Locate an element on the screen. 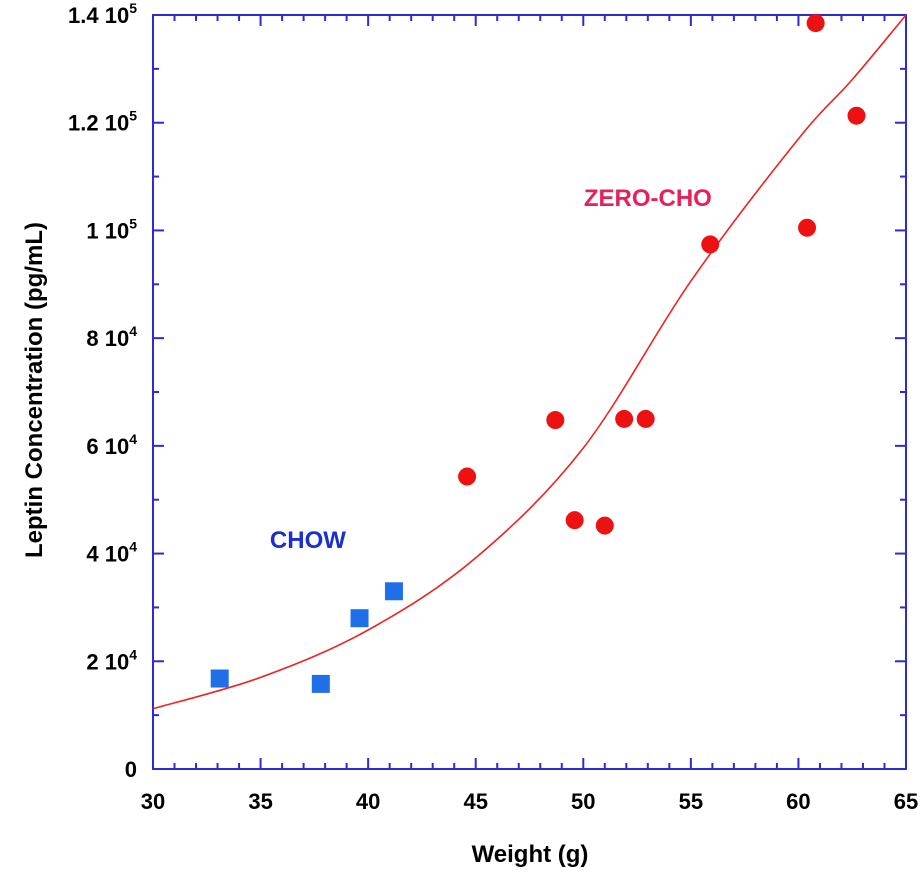 The image size is (922, 874). series-annotation: CHOW is located at coordinates (308, 540).